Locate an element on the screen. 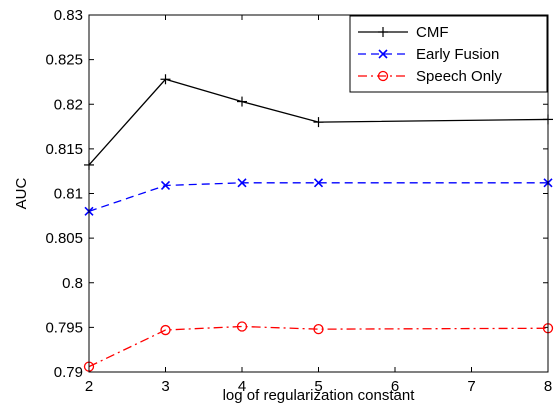 The image size is (557, 407). series-early-fusion is located at coordinates (318, 197).